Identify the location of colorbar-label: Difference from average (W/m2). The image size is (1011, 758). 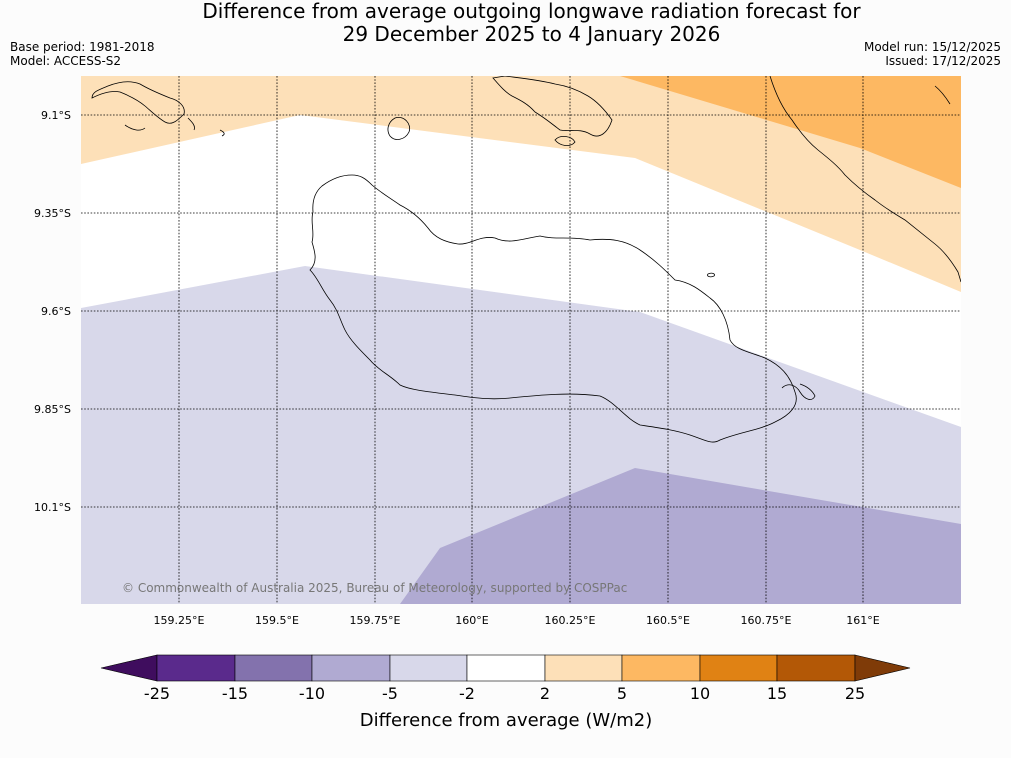
(506, 720).